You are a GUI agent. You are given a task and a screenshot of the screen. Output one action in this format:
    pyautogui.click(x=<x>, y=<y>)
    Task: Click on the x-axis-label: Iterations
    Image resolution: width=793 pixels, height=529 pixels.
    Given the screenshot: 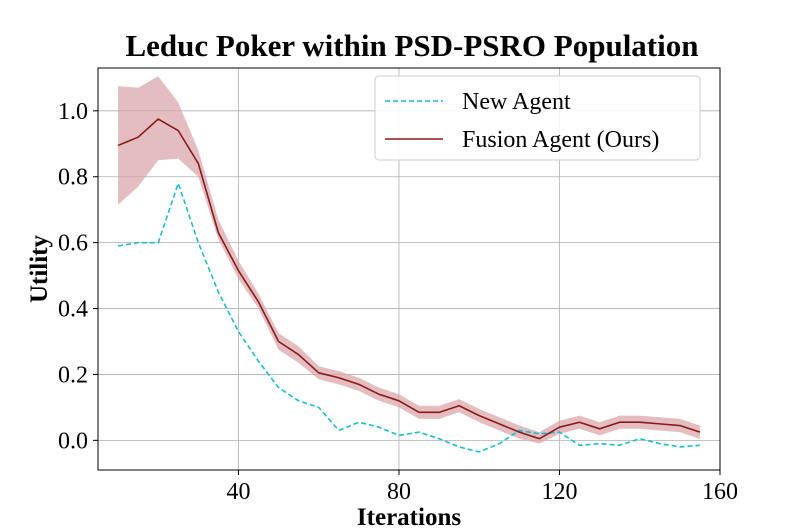 What is the action you would take?
    pyautogui.click(x=409, y=516)
    